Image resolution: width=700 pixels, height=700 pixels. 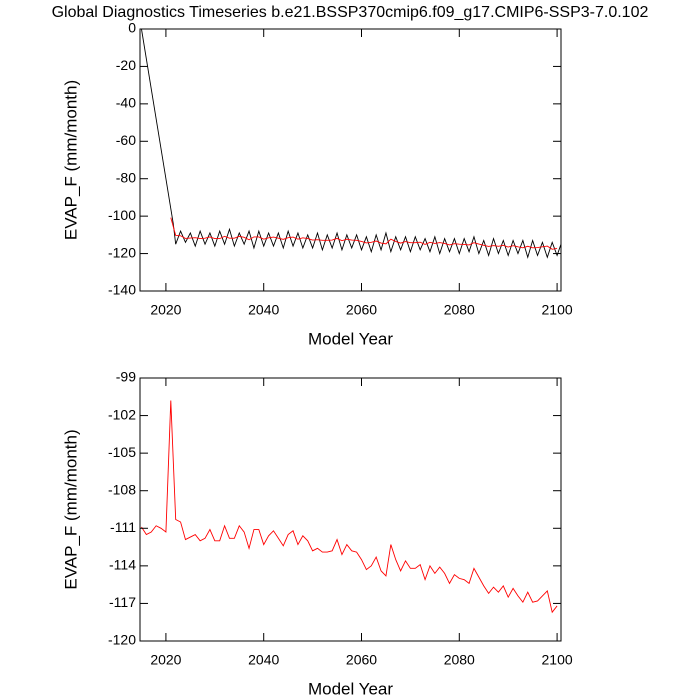 What do you see at coordinates (122, 602) in the screenshot?
I see `y-tick-label: -117` at bounding box center [122, 602].